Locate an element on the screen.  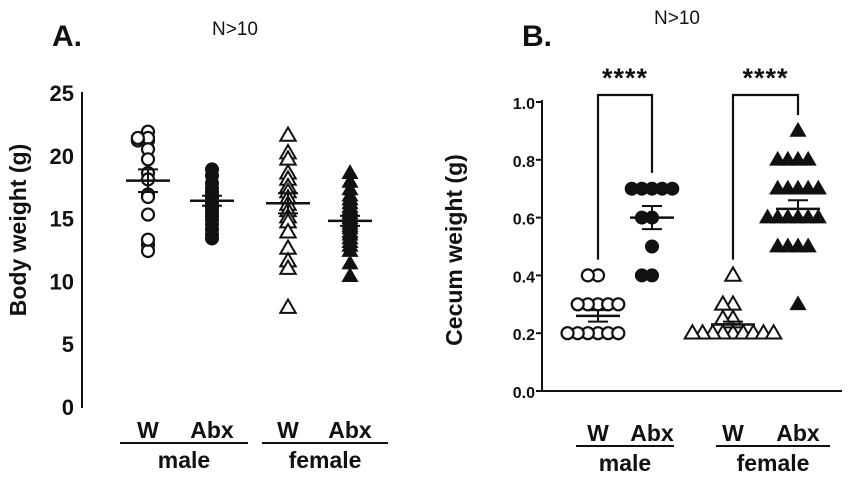
panel-a-y-tick-label: 15 is located at coordinates (62, 219).